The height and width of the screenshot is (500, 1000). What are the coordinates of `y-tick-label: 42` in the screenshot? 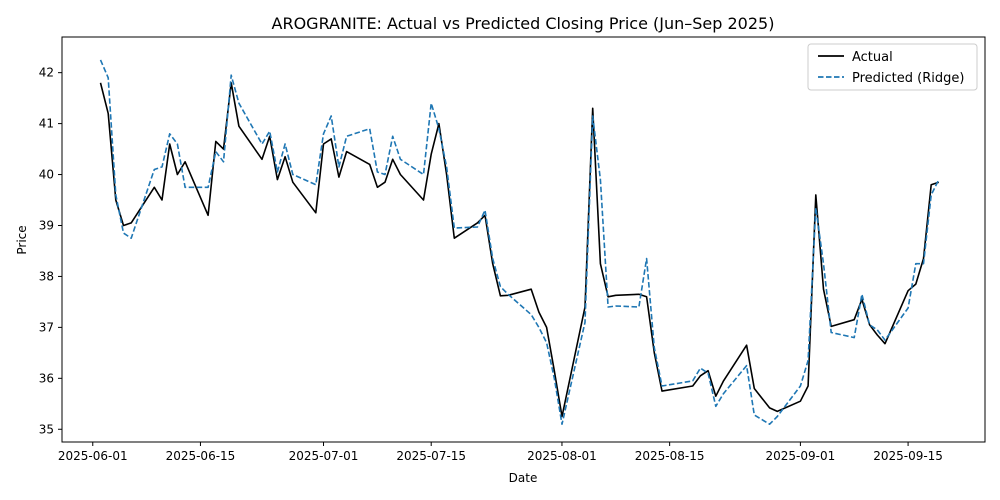 It's located at (46, 73).